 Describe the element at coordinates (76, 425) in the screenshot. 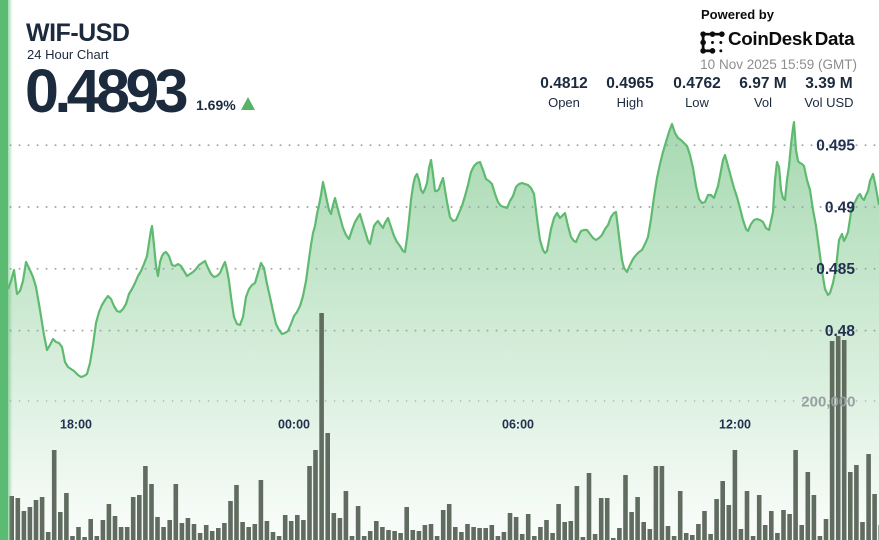

I see `svg-text: 18:00` at that location.